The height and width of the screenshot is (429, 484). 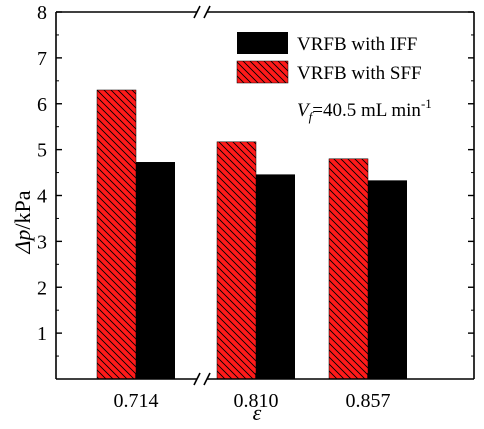 I want to click on bar-iff-0.714, so click(x=155, y=270).